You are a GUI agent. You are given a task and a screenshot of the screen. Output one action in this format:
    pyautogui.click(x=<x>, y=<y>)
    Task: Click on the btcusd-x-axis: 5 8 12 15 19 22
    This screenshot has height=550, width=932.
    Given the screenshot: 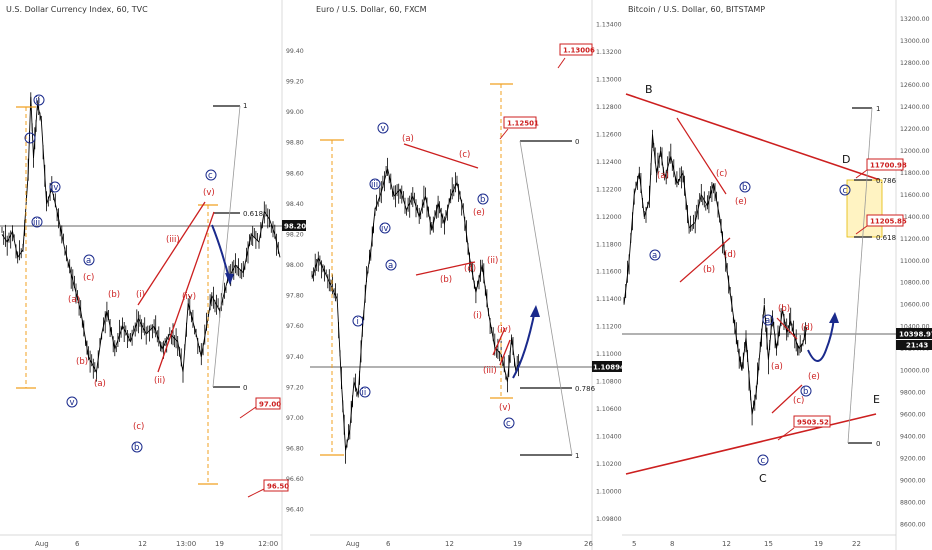 What is the action you would take?
    pyautogui.click(x=746, y=544)
    